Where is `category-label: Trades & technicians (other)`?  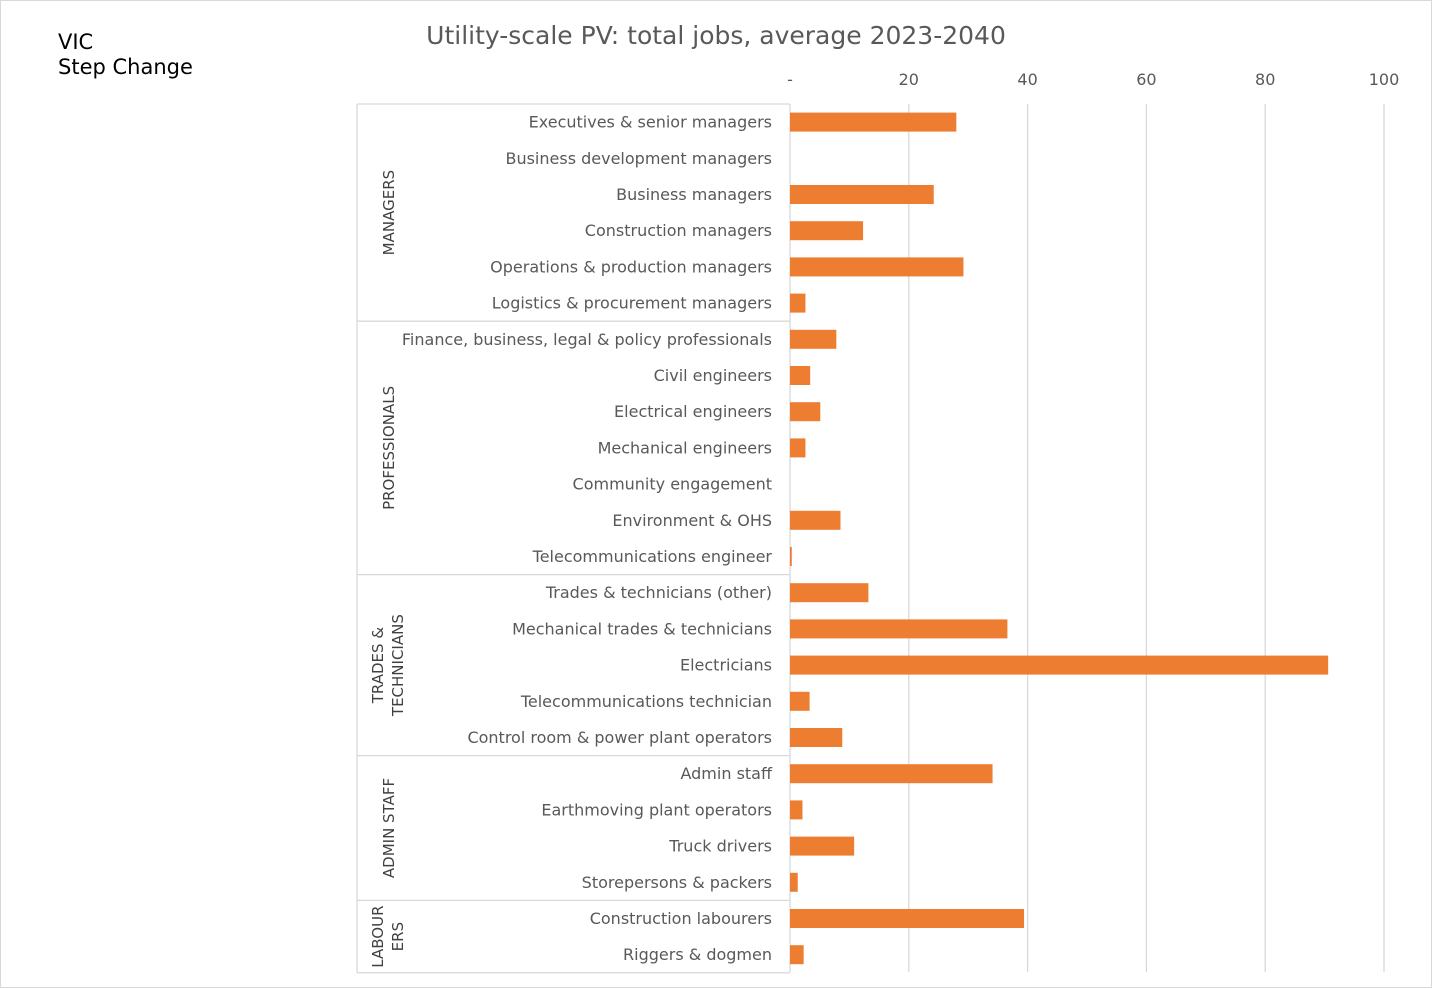 category-label: Trades & technicians (other) is located at coordinates (658, 592).